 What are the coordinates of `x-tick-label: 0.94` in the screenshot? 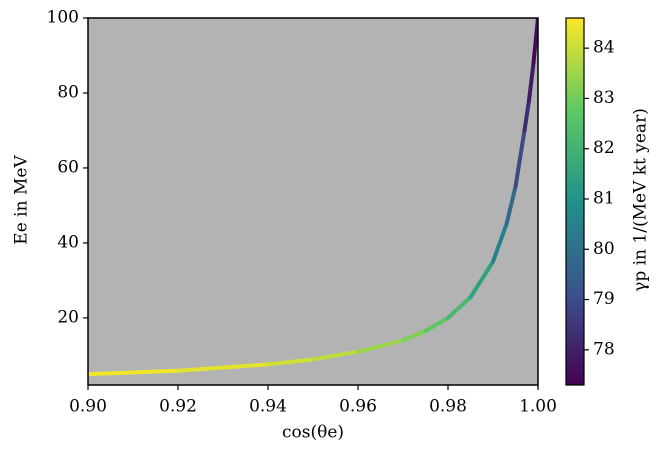 It's located at (268, 407).